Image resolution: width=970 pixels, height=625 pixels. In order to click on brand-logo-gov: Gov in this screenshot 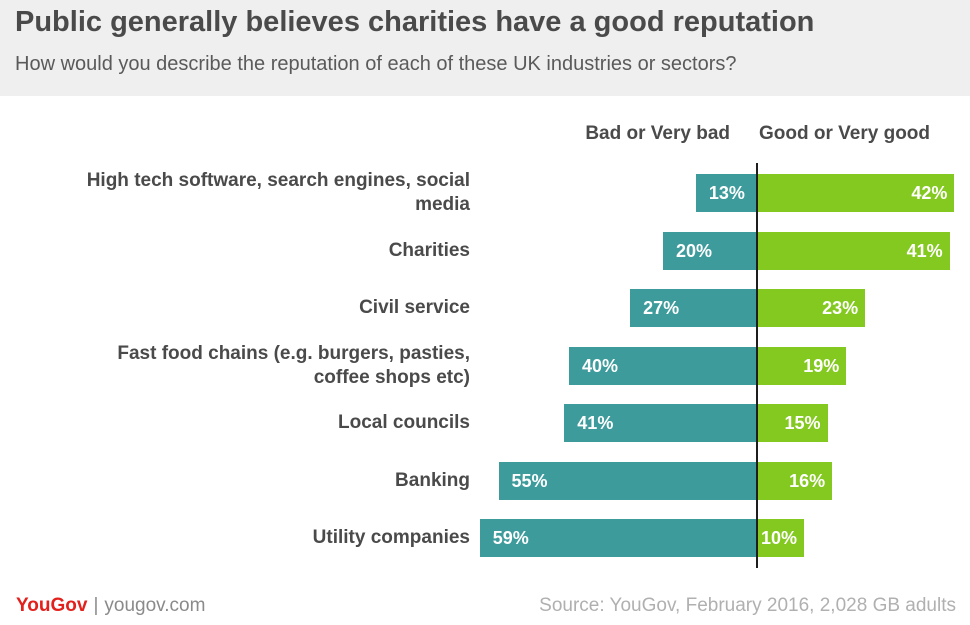, I will do `click(69, 605)`.